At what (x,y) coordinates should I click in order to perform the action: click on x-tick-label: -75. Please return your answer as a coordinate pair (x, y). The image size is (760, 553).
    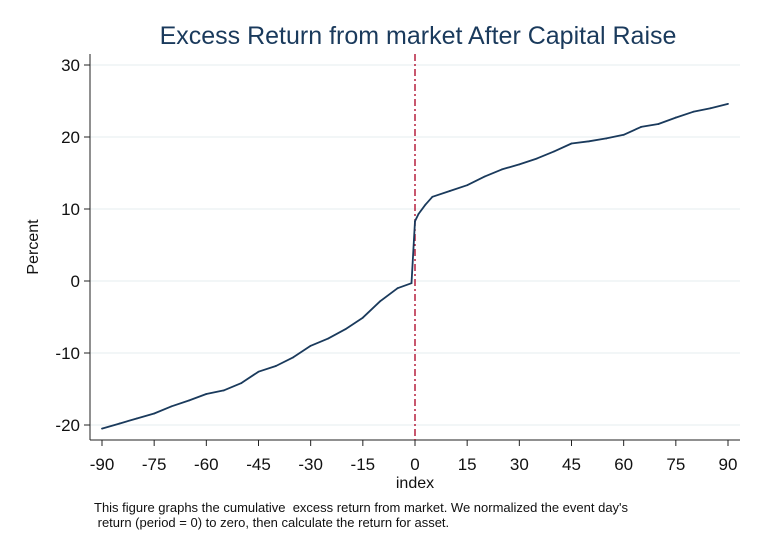
    Looking at the image, I should click on (154, 464).